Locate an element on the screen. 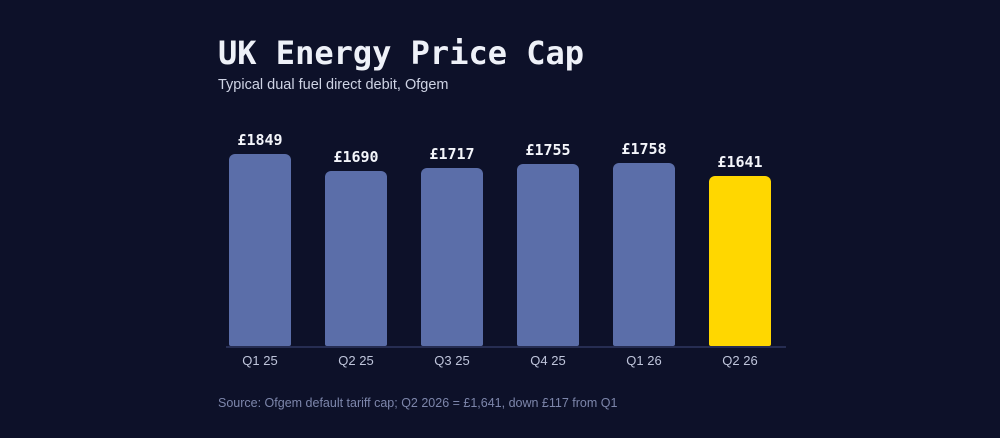 The width and height of the screenshot is (1000, 438). chart-subtitle: Typical dual fuel direct debit, Ofgem is located at coordinates (333, 85).